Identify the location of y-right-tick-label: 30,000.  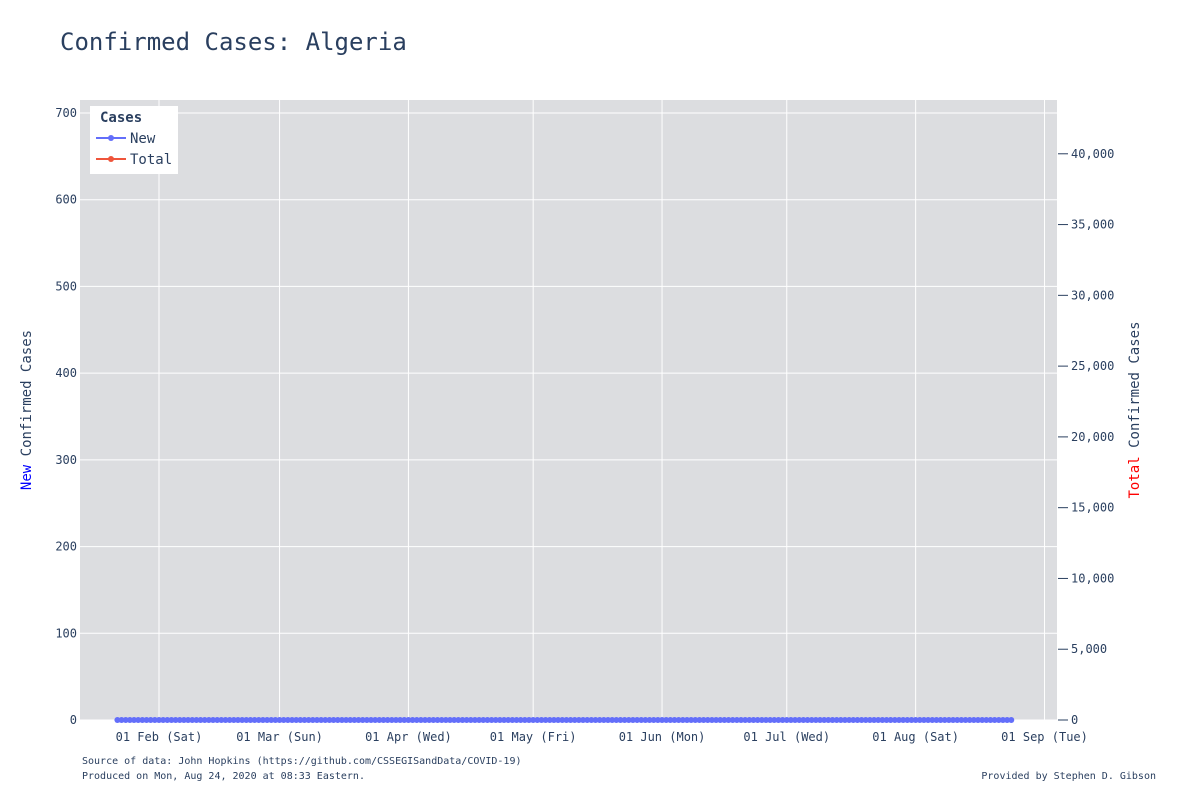
(1092, 295).